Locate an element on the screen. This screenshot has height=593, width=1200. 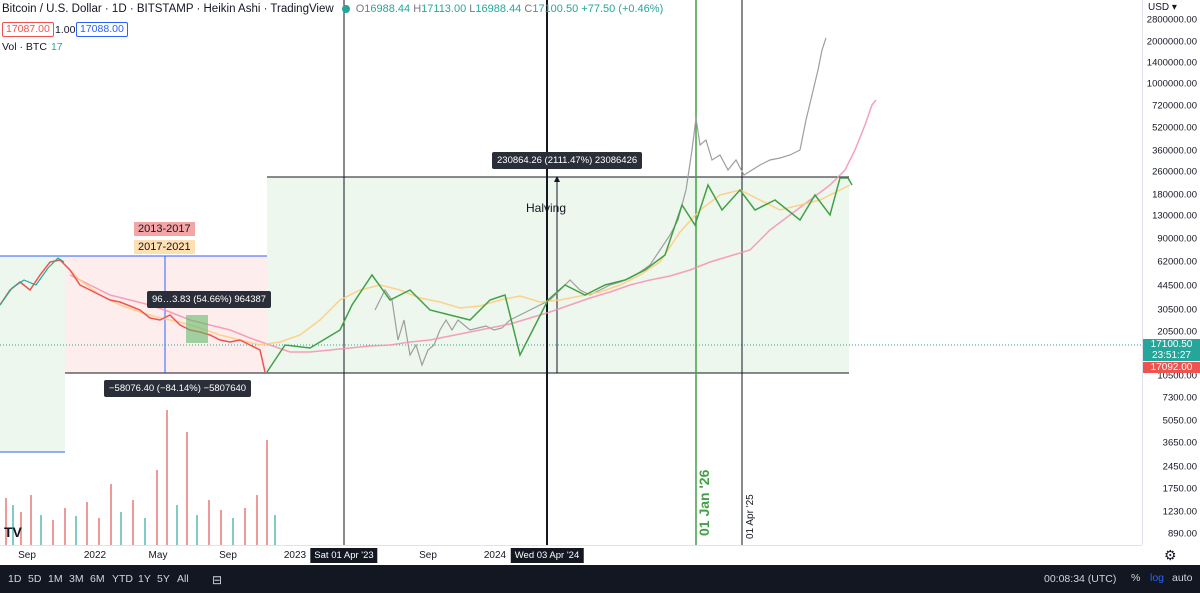
percent-toggle: % is located at coordinates (1136, 578).